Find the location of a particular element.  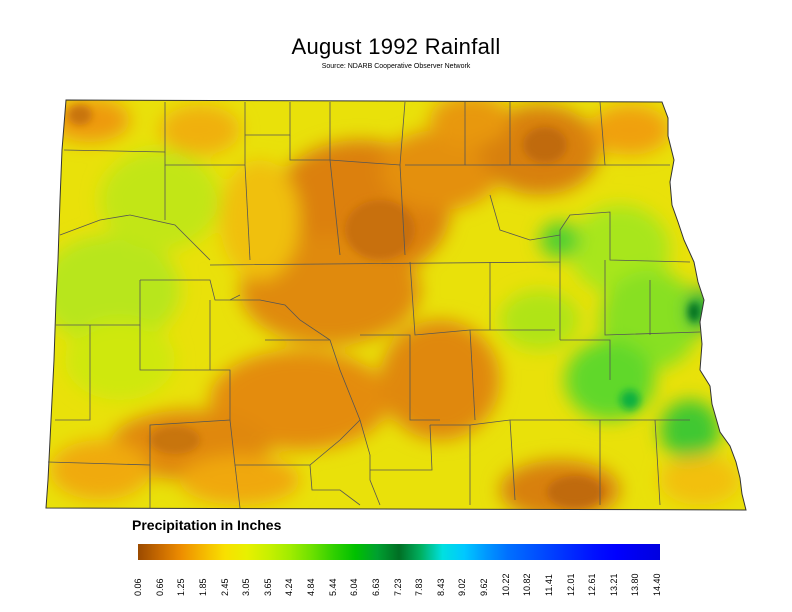

legend-tick-label: 6.63 is located at coordinates (375, 587).